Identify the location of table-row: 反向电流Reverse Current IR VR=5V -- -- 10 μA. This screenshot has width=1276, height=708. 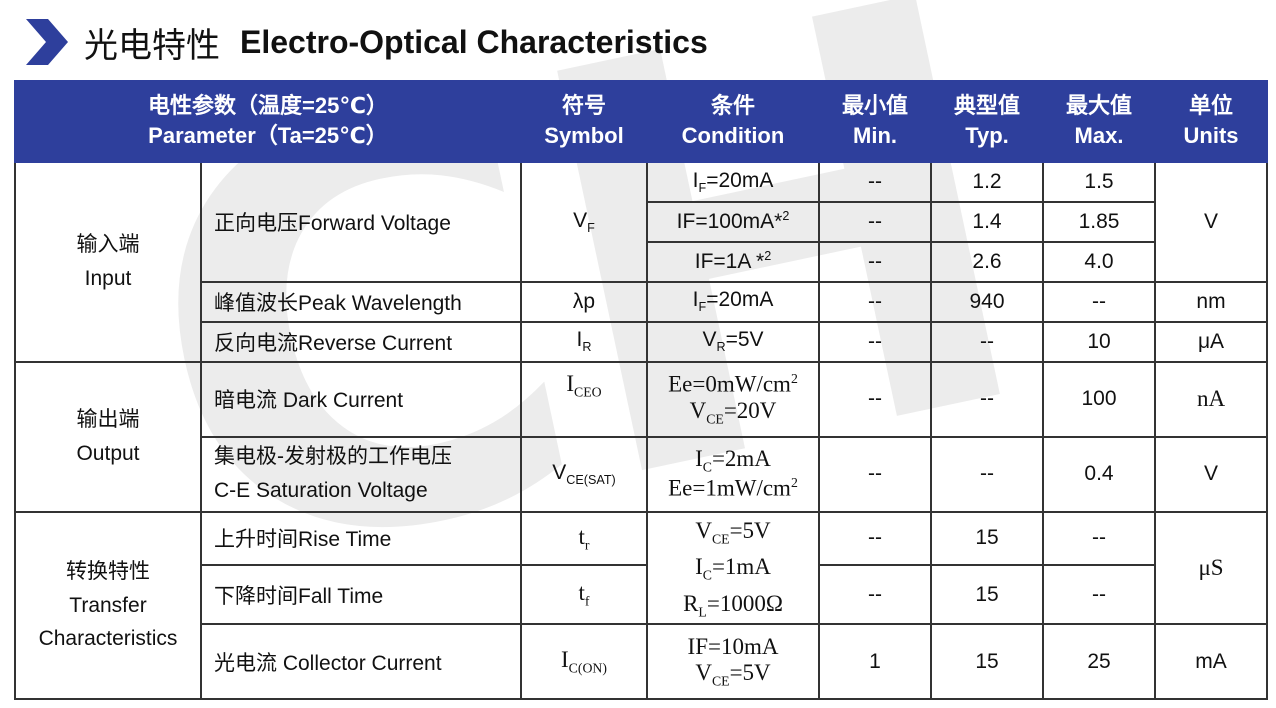
(641, 341).